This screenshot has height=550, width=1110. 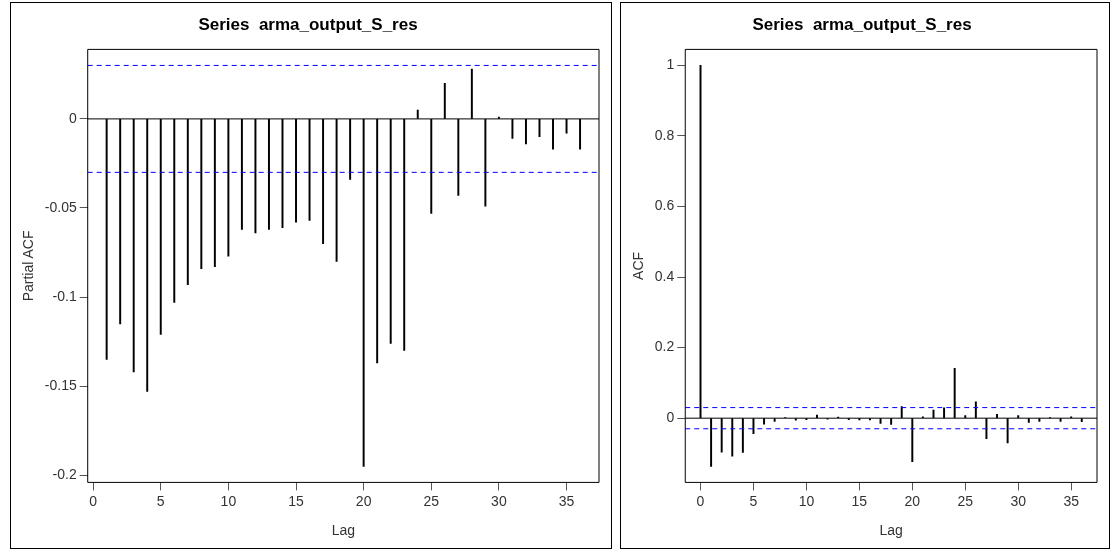 What do you see at coordinates (664, 134) in the screenshot?
I see `y-tick-label: 0.8` at bounding box center [664, 134].